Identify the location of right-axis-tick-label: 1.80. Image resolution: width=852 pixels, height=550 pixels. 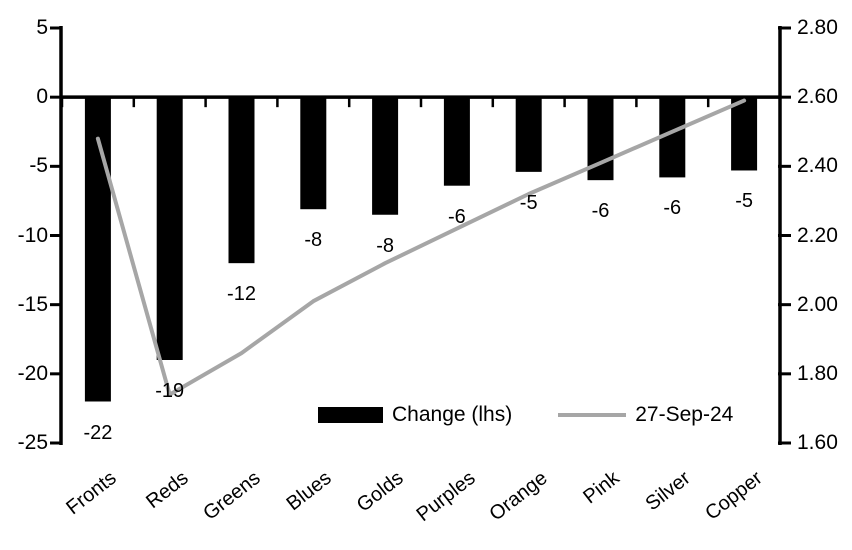
(817, 373).